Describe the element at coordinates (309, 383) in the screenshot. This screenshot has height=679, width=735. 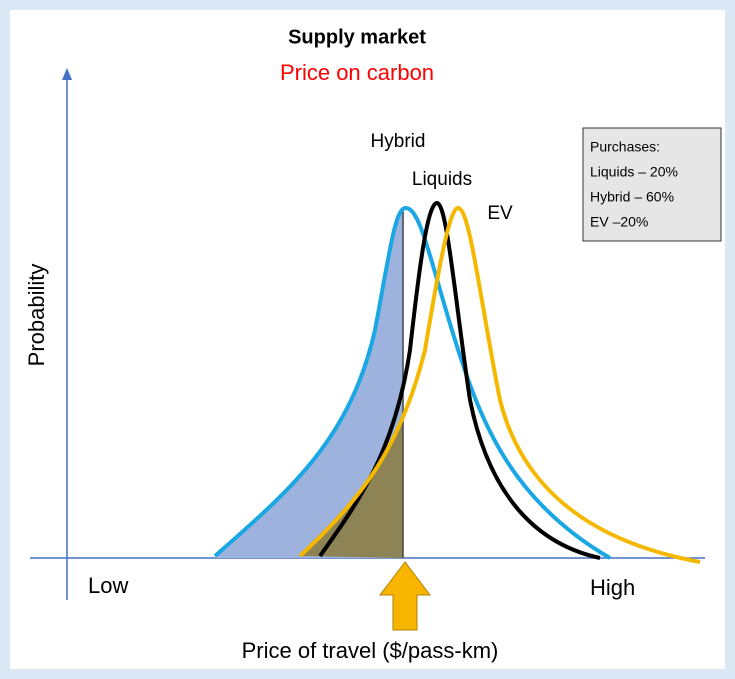
I see `hybrid-fill` at that location.